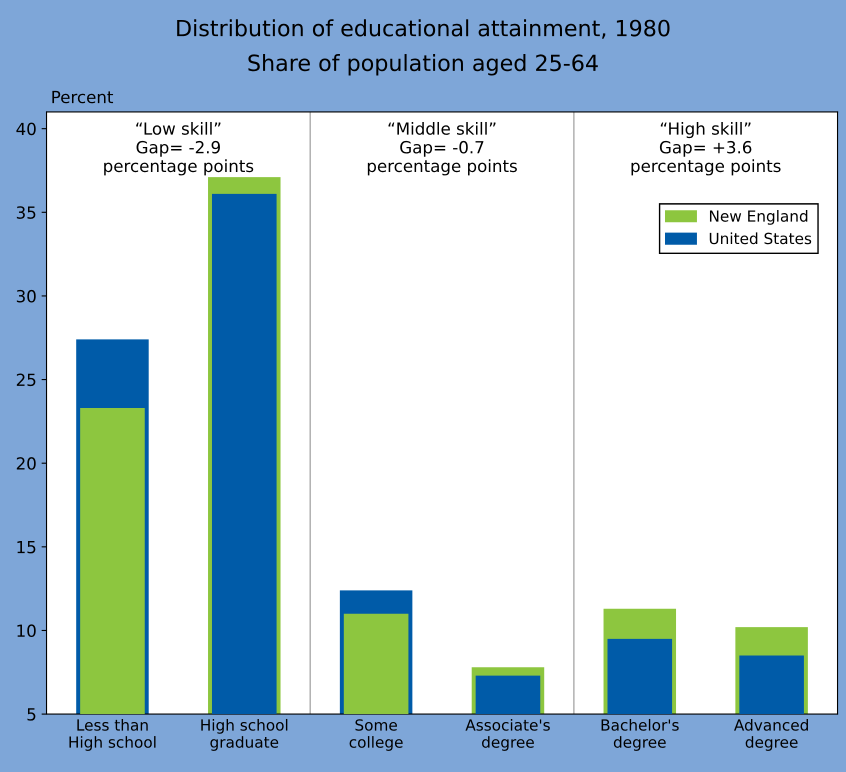 The width and height of the screenshot is (846, 772). Describe the element at coordinates (179, 149) in the screenshot. I see `annotation: “Low skill” Gap= -2.9 percentage points` at that location.